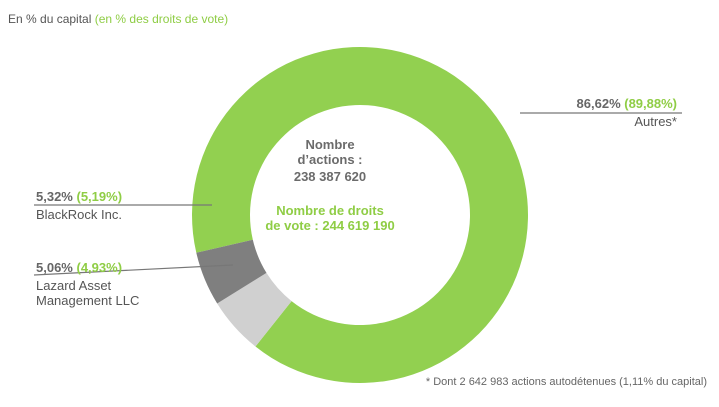  Describe the element at coordinates (330, 225) in the screenshot. I see `center-votes-line2: de vote : 244 619 190` at that location.